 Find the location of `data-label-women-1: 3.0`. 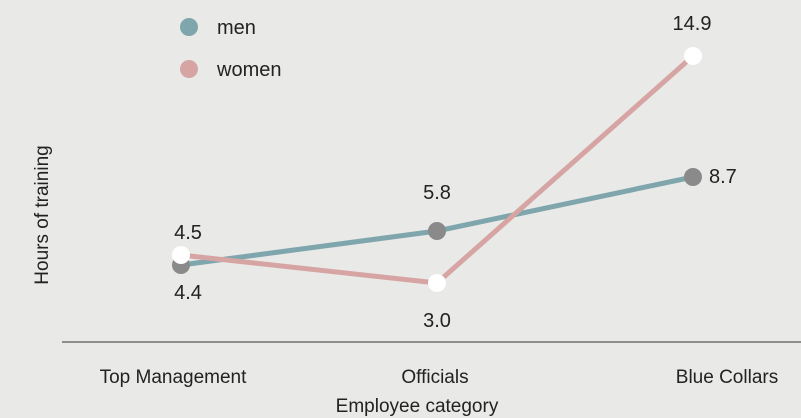

data-label-women-1: 3.0 is located at coordinates (437, 321).